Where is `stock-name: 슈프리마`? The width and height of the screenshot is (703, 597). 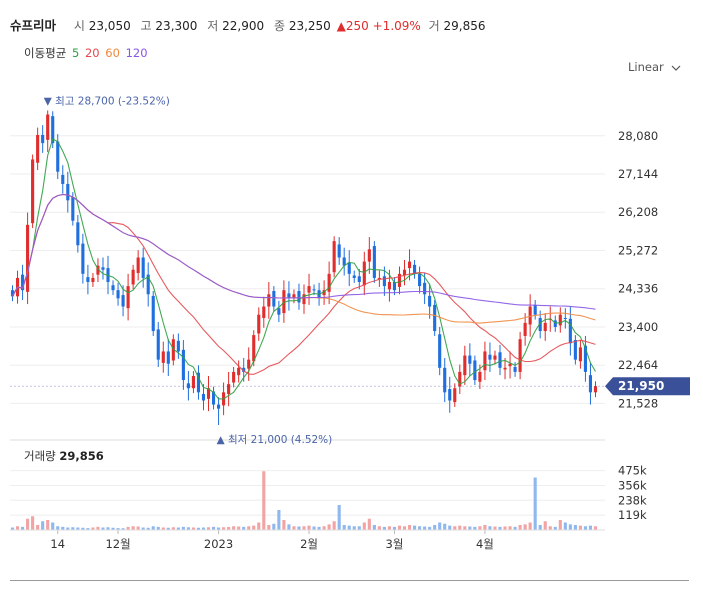
stock-name: 슈프리마 is located at coordinates (33, 25).